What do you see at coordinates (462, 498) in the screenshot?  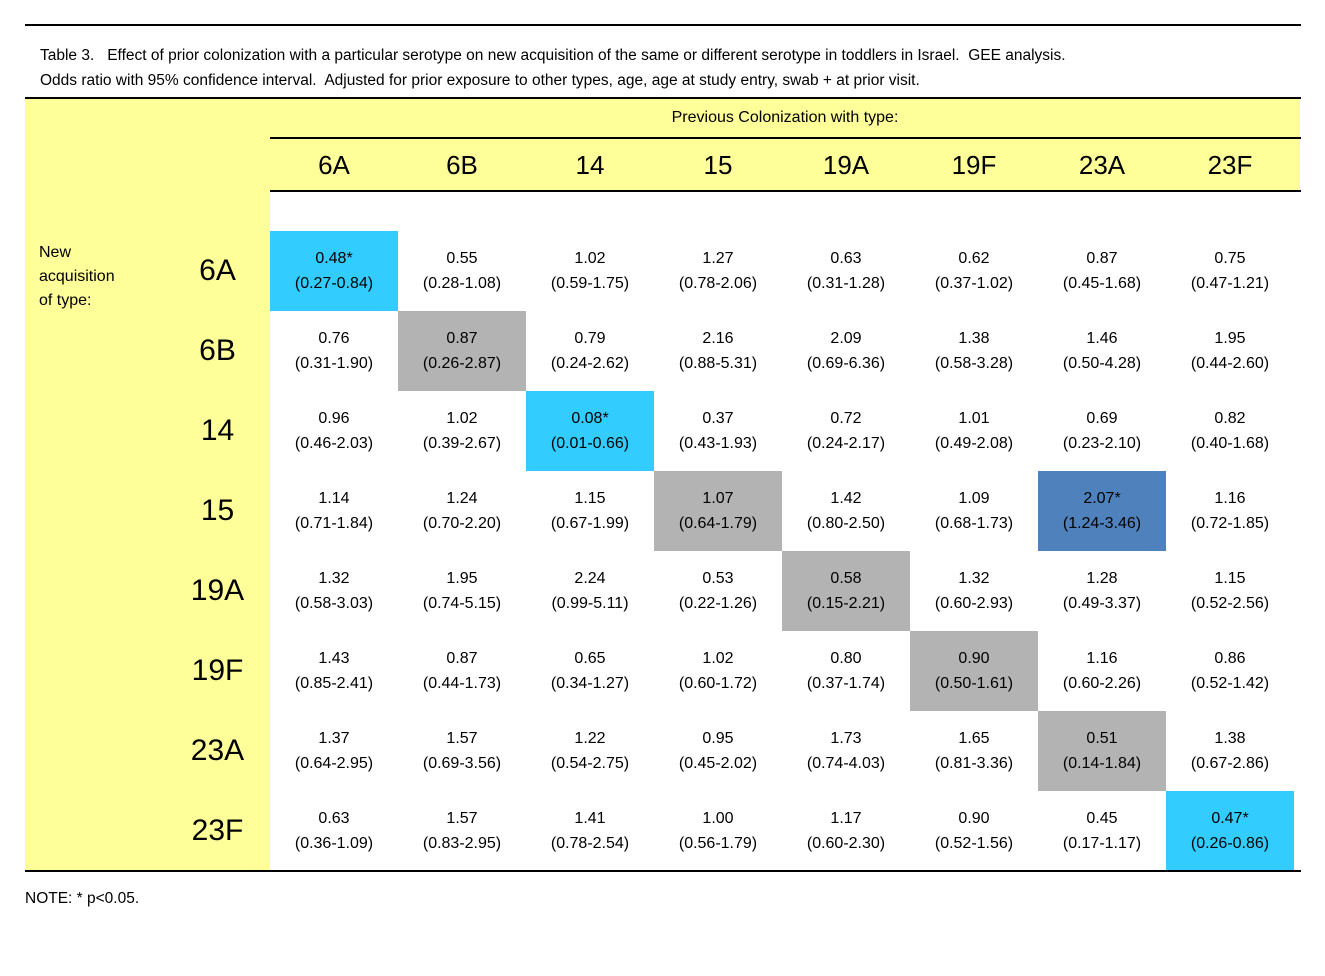 I see `odds-ratio-value: 1.24` at bounding box center [462, 498].